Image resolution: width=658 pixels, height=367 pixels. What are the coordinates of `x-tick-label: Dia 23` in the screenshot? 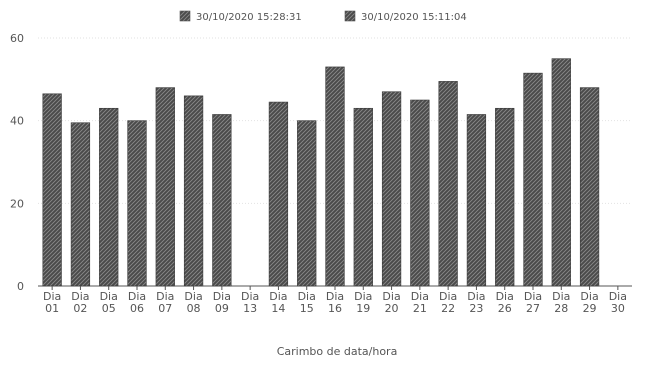 It's located at (476, 302).